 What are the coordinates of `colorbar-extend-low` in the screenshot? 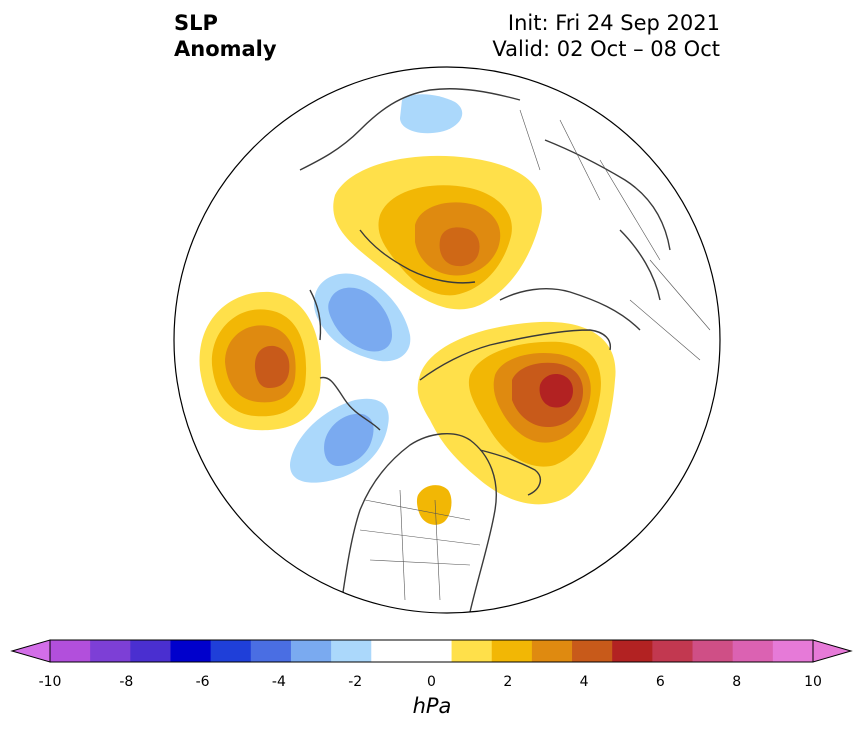 It's located at (31, 651).